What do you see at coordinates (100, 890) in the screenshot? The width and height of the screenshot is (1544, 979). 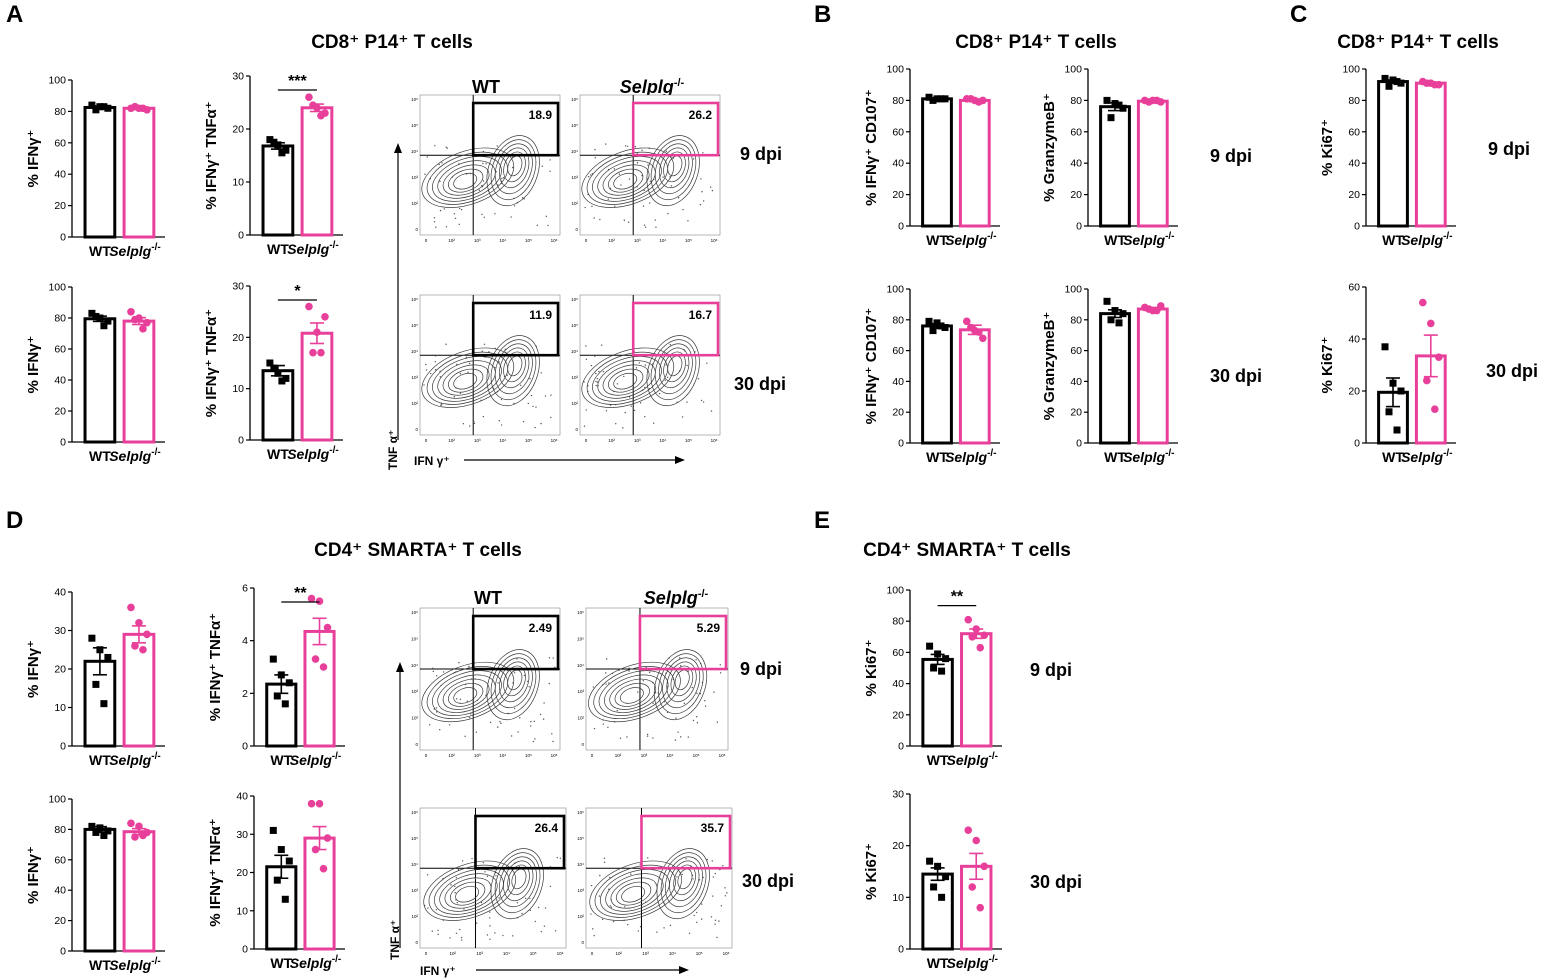 I see `bar-wt` at bounding box center [100, 890].